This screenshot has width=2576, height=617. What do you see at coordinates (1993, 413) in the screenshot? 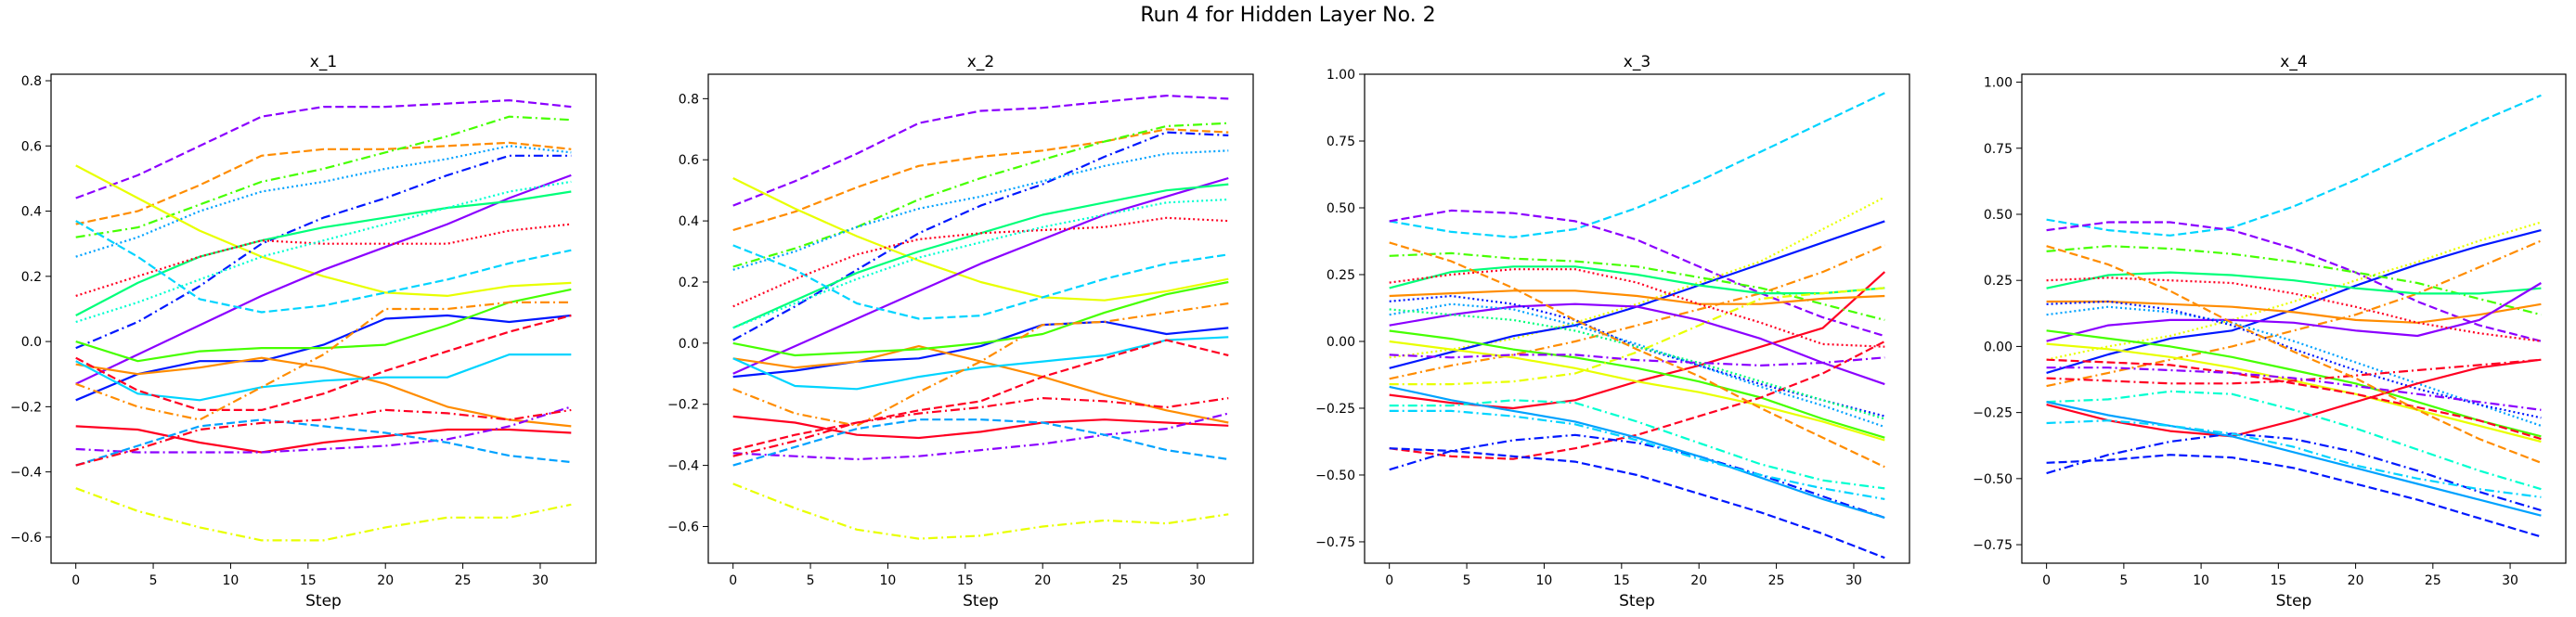
I see `y-tick-label: −0.25` at bounding box center [1993, 413].